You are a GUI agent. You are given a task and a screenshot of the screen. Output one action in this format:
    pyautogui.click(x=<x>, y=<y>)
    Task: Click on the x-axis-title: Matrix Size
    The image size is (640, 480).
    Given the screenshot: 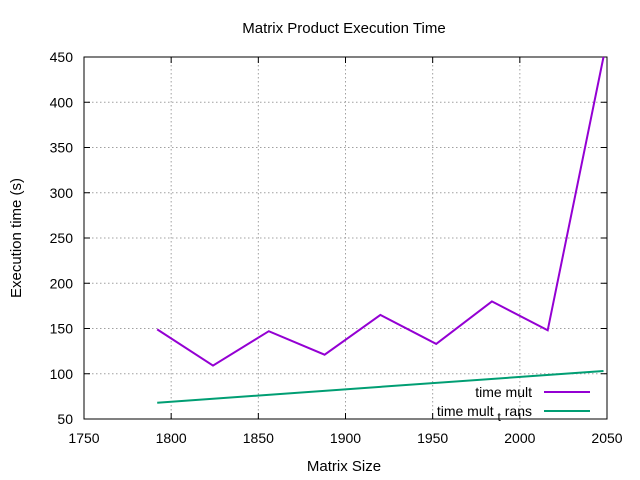 What is the action you would take?
    pyautogui.click(x=344, y=466)
    